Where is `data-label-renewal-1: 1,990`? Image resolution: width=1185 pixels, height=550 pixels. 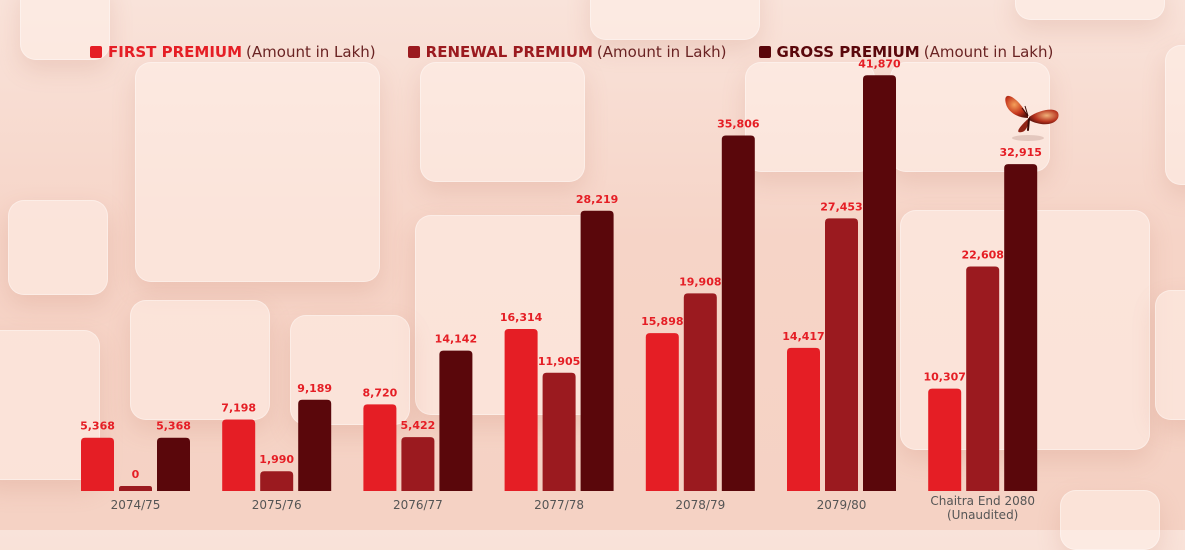
data-label-renewal-1: 1,990 is located at coordinates (276, 459).